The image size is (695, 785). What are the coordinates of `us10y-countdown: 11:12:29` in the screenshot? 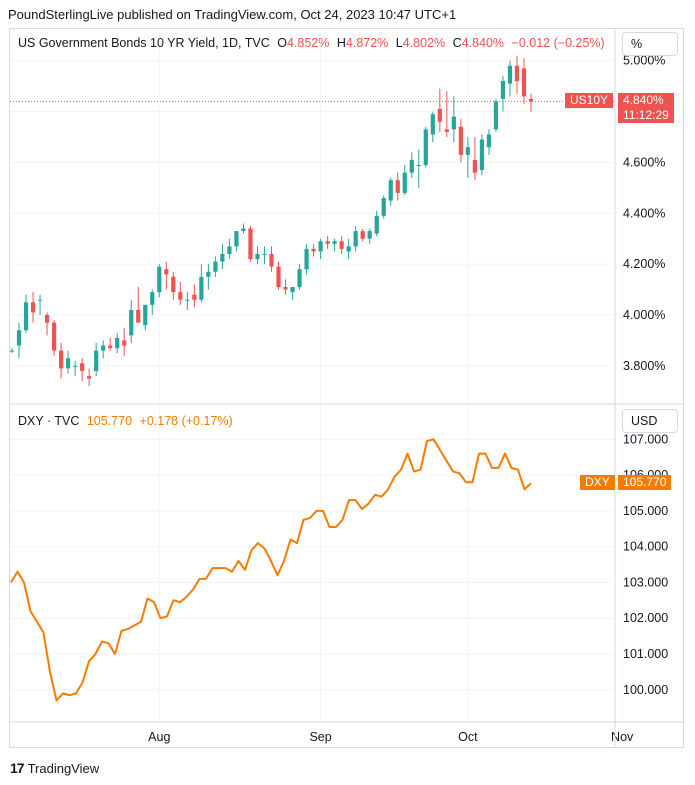 It's located at (646, 115).